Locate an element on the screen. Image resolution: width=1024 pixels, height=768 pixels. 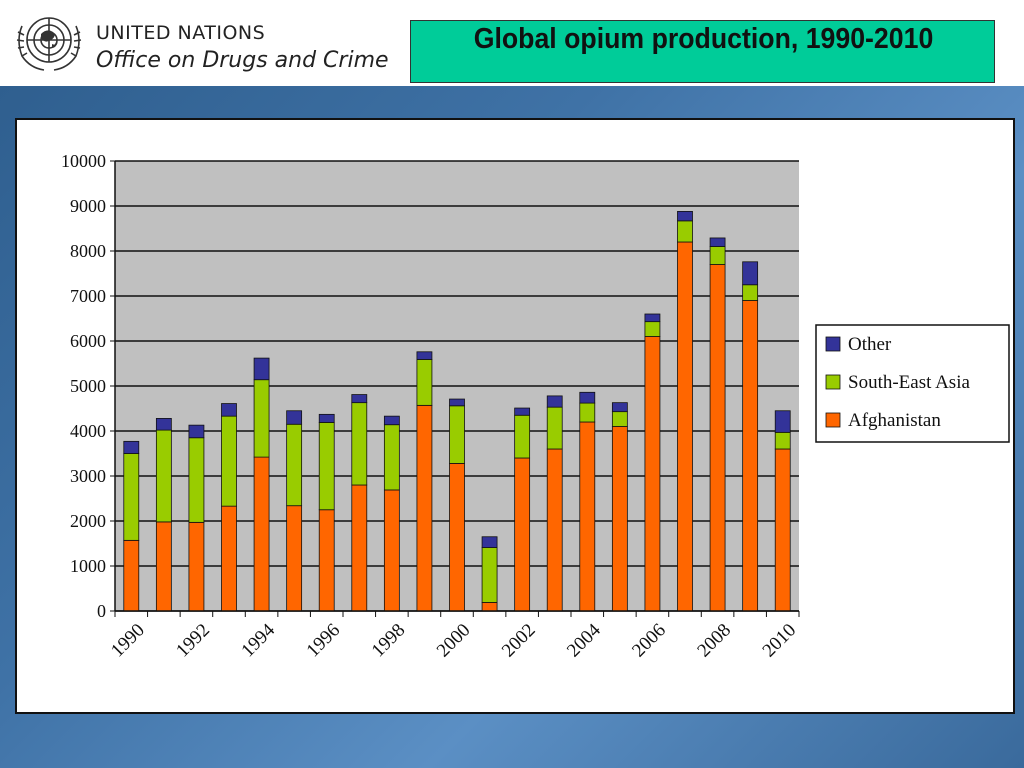
bar-afghanistan-2006 is located at coordinates (652, 474).